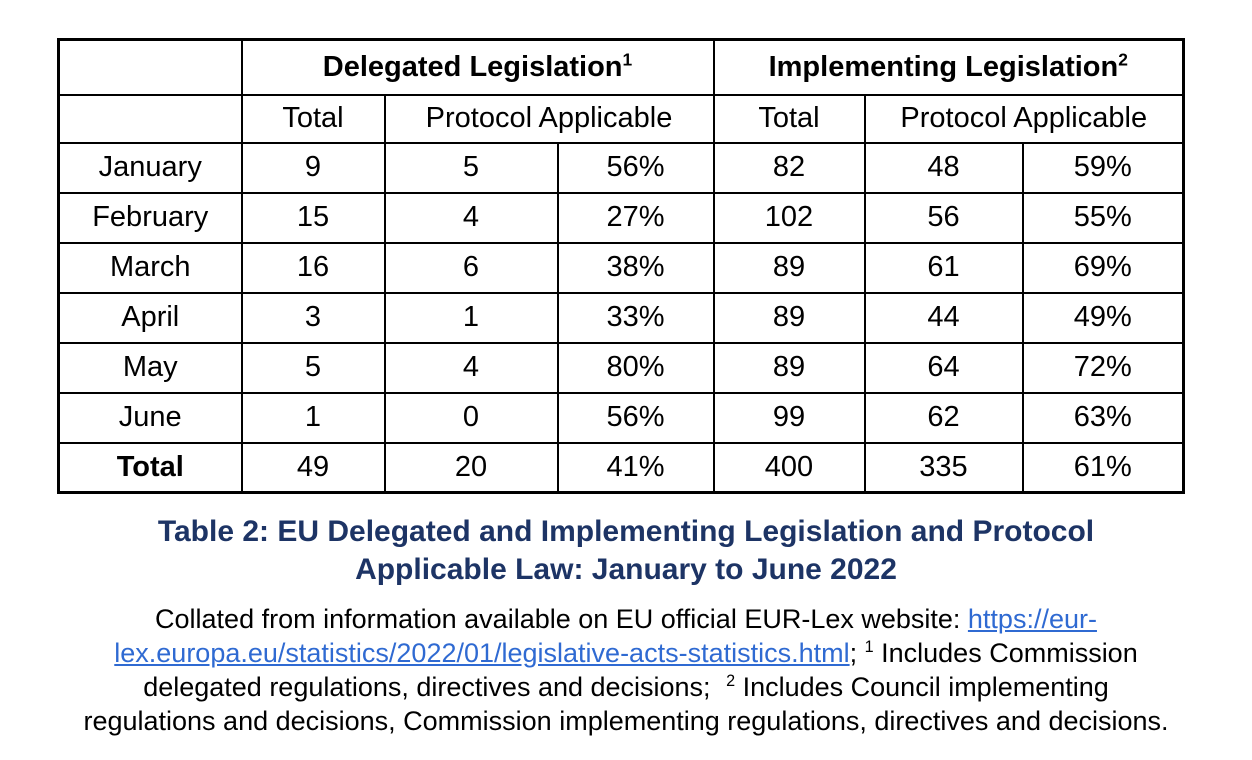 Image resolution: width=1252 pixels, height=760 pixels. Describe the element at coordinates (943, 167) in the screenshot. I see `cell: 48` at that location.